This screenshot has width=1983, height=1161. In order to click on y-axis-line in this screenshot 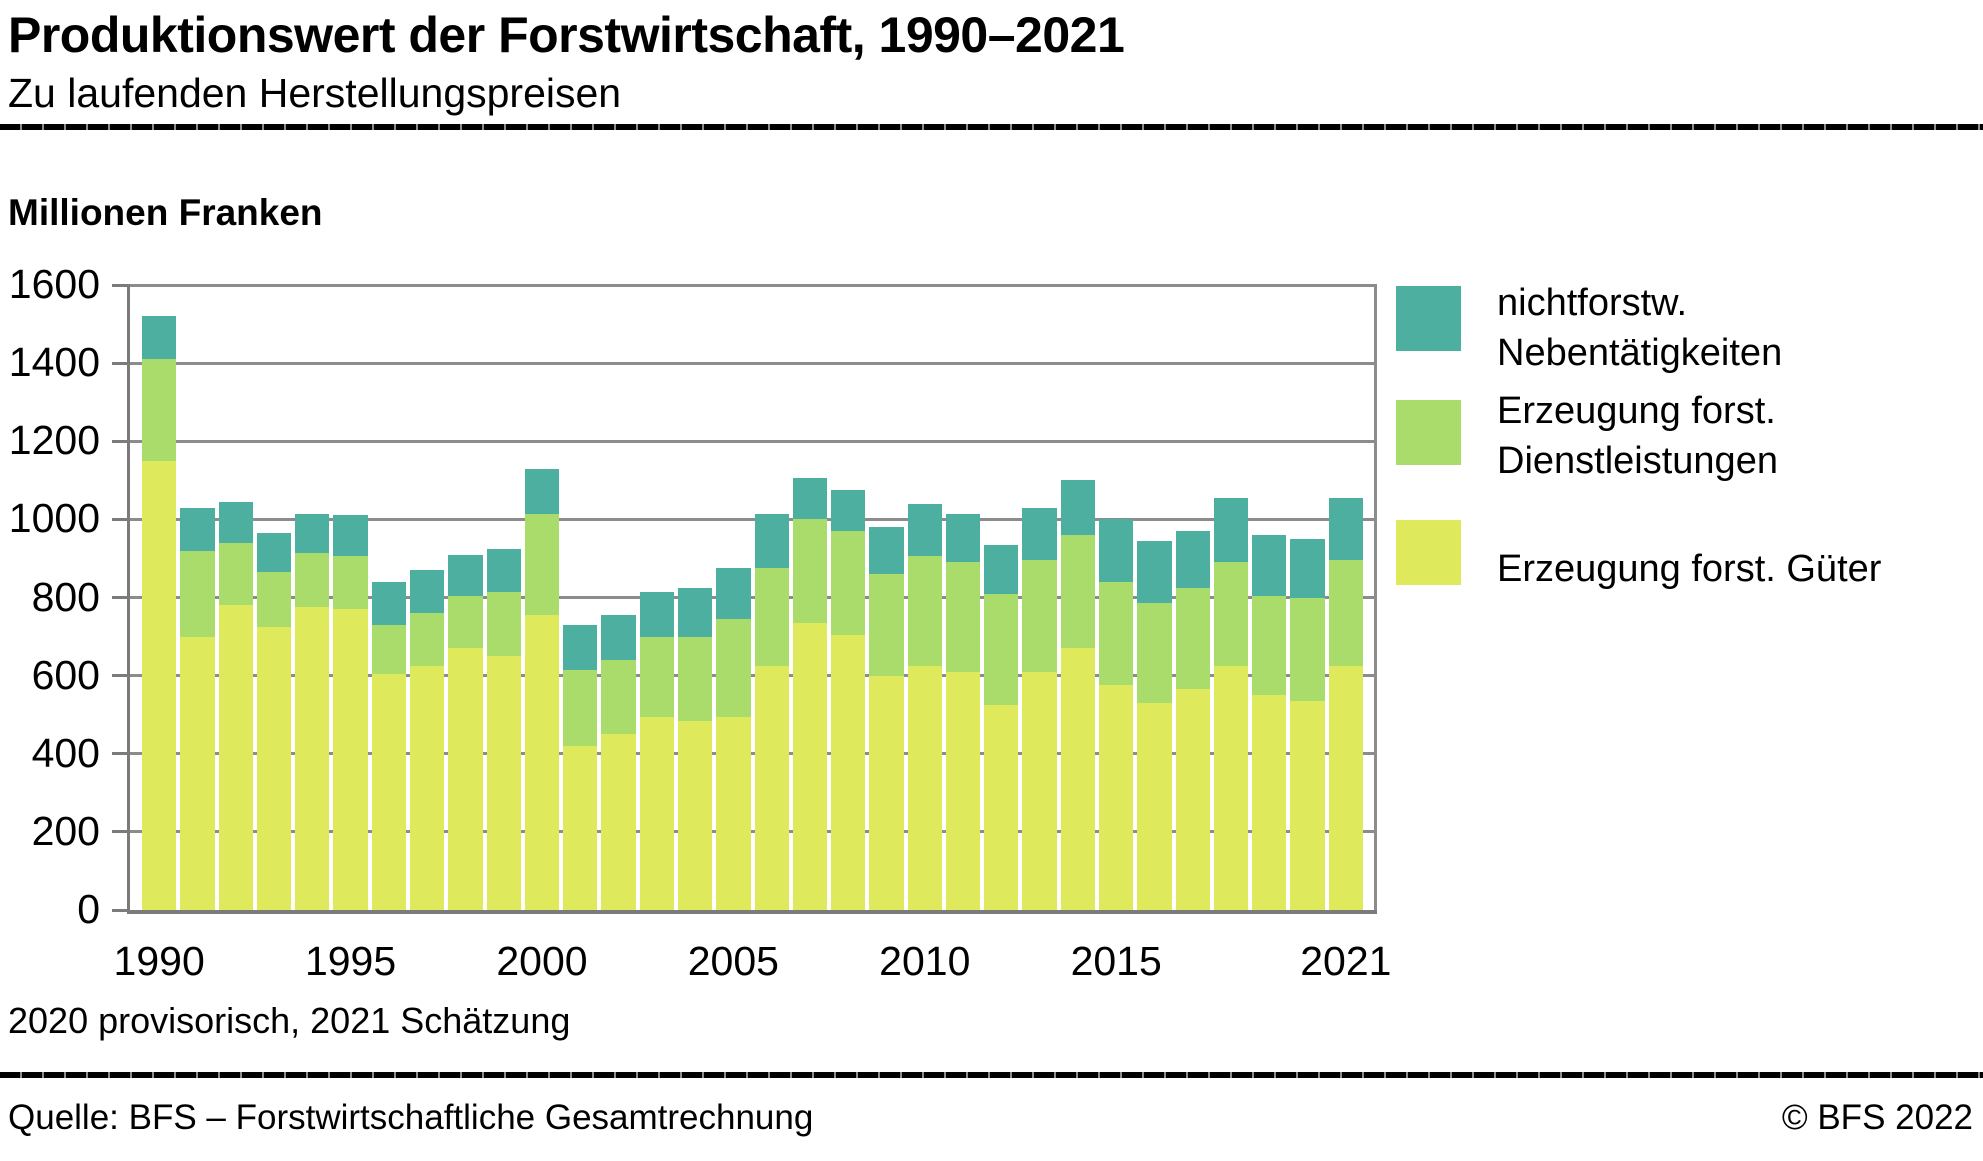, I will do `click(128, 599)`.